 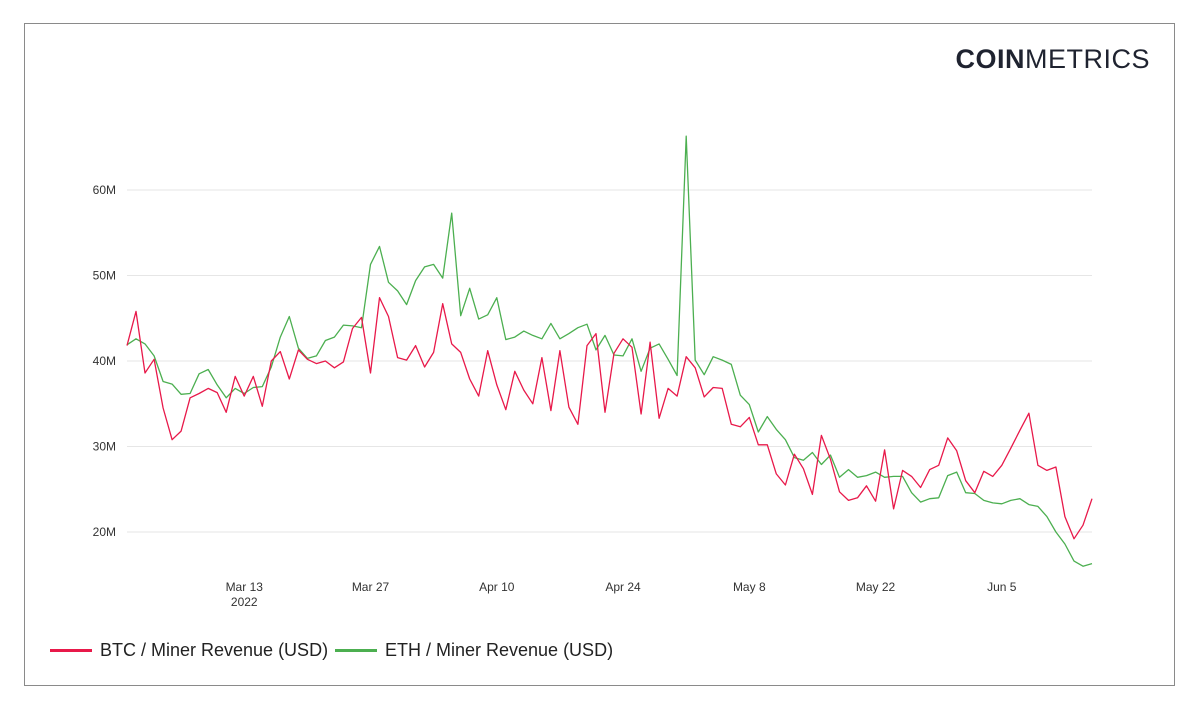 What do you see at coordinates (1002, 587) in the screenshot?
I see `x-tick-label: Jun 5` at bounding box center [1002, 587].